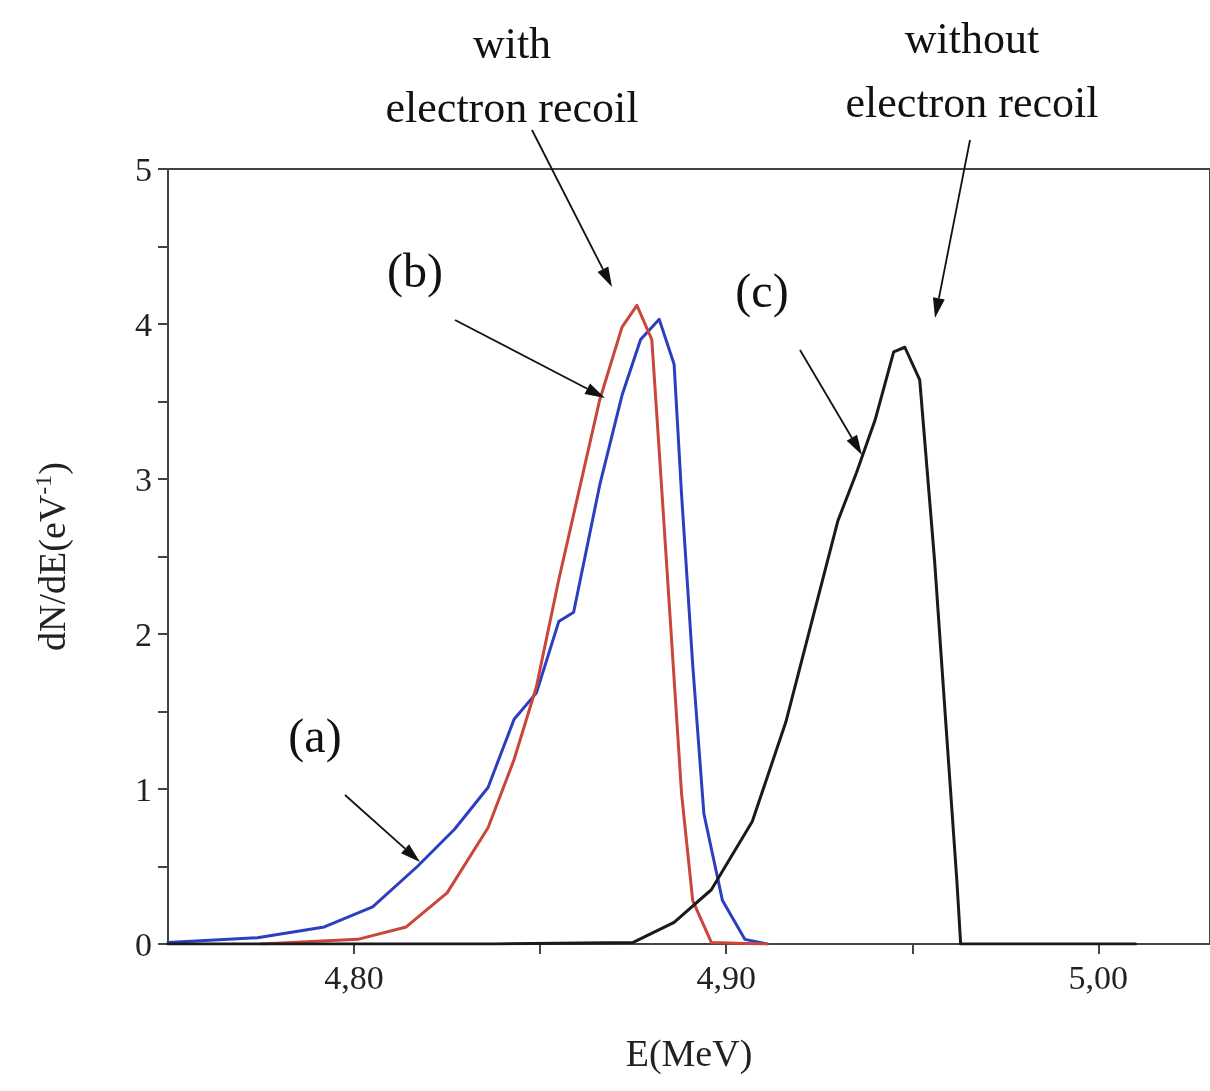  I want to click on x-tick-label: 5,00, so click(1098, 977).